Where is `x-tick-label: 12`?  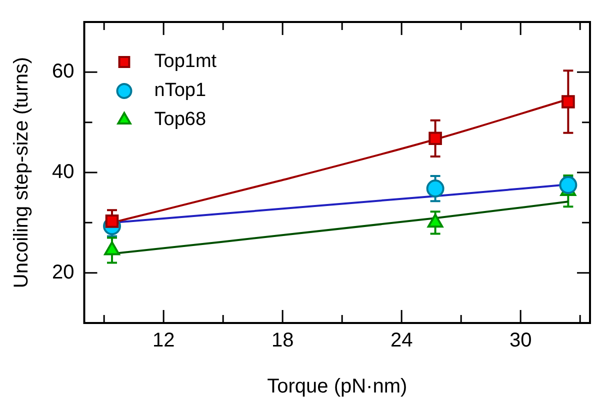 x-tick-label: 12 is located at coordinates (163, 341).